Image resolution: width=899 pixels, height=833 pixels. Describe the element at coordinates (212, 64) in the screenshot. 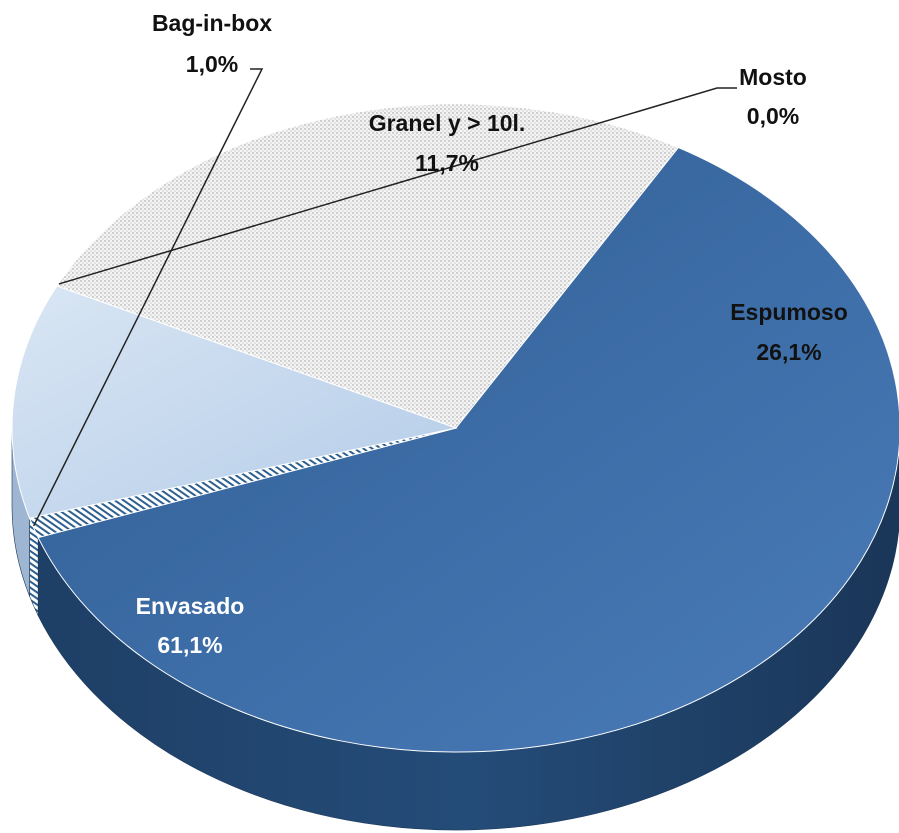

I see `label-value-bag-in-box: 1,0%` at that location.